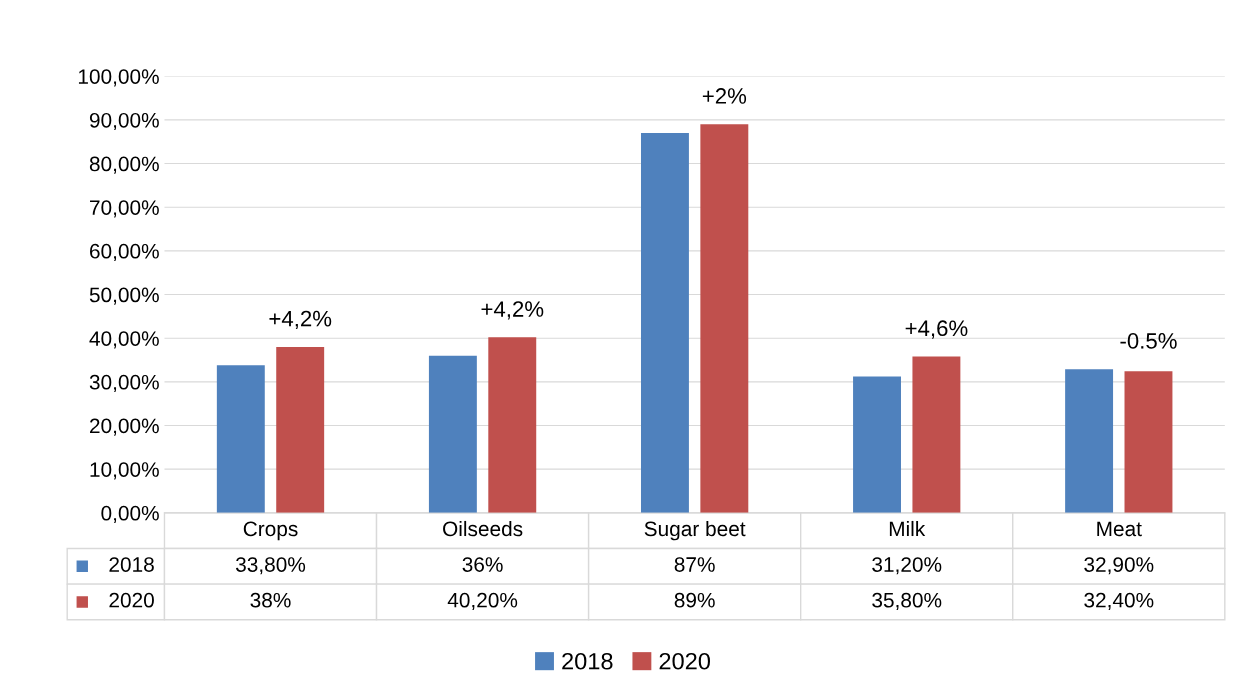 The height and width of the screenshot is (693, 1246). I want to click on y-tick-label: 20,00%, so click(124, 427).